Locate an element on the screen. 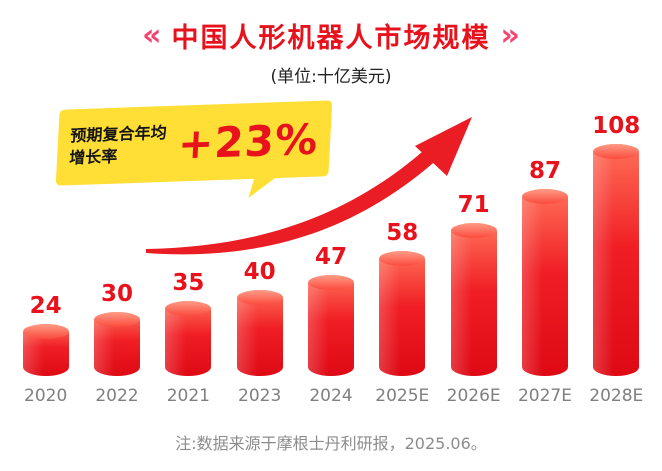 The image size is (662, 471). bar-value-label: 40 is located at coordinates (259, 272).